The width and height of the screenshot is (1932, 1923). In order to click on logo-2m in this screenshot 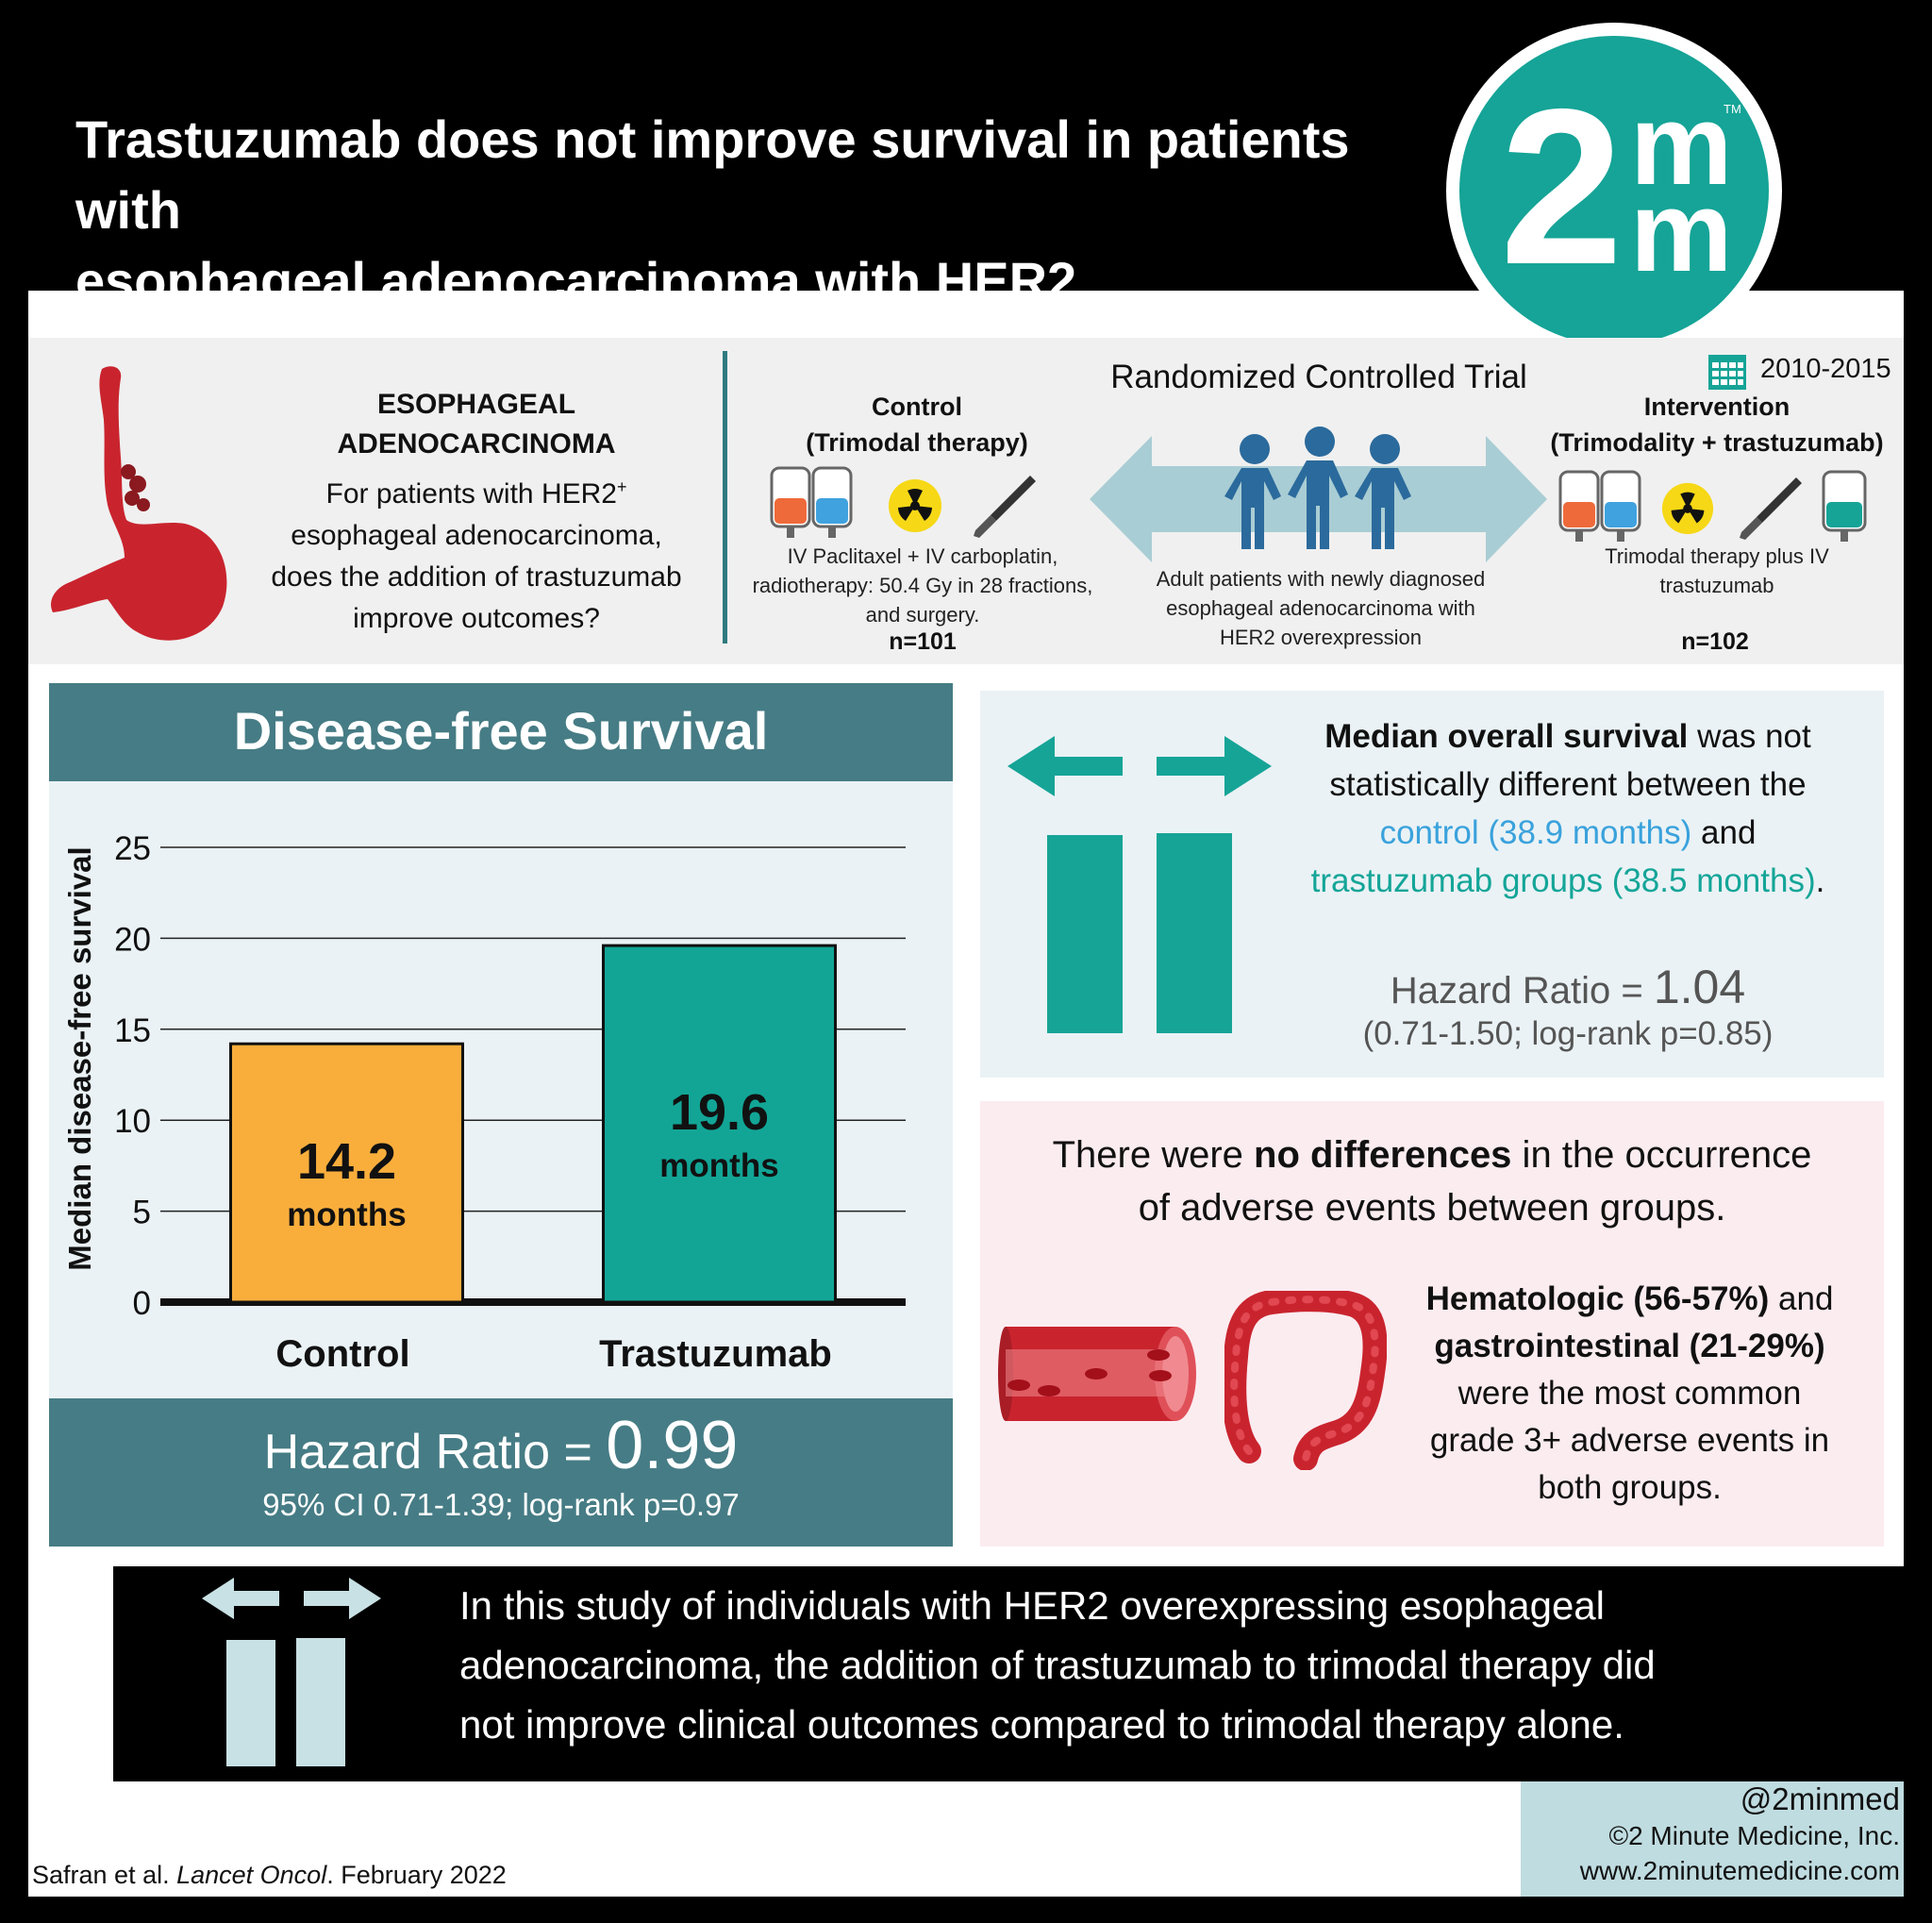, I will do `click(1614, 190)`.